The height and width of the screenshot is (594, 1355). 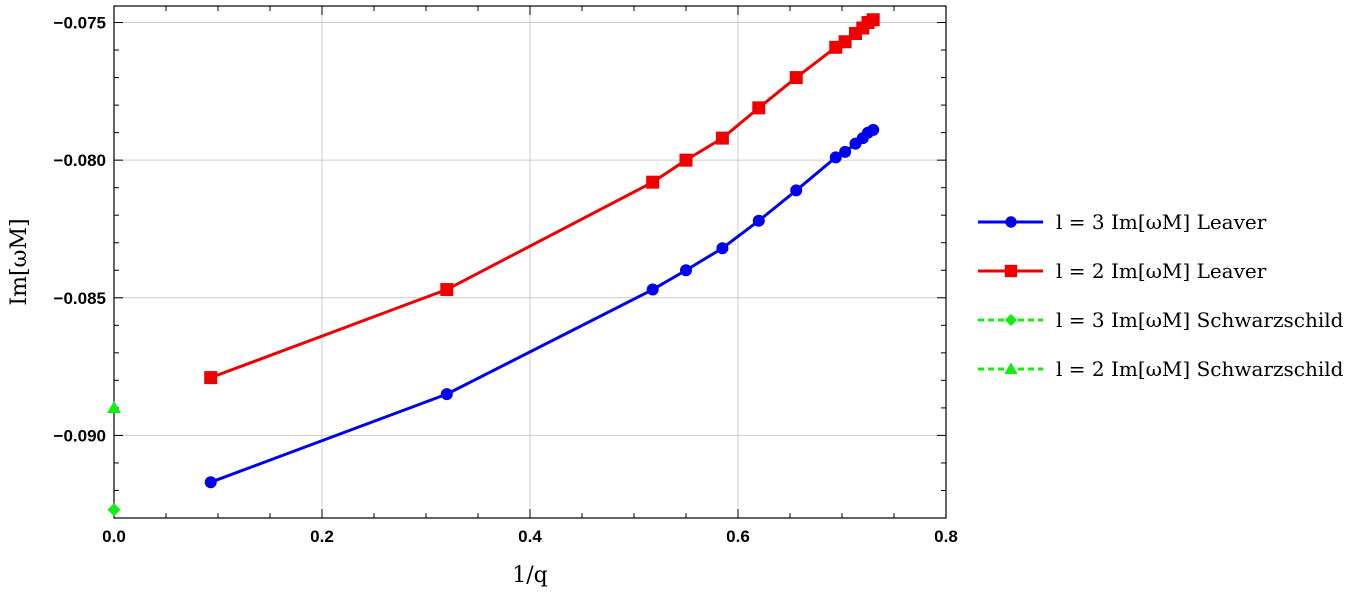 I want to click on x-tick-label: 0.4, so click(x=530, y=536).